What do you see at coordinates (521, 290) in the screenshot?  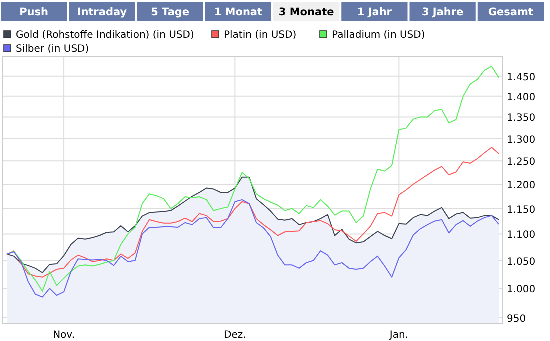 I see `y-tick-label: 1.000` at bounding box center [521, 290].